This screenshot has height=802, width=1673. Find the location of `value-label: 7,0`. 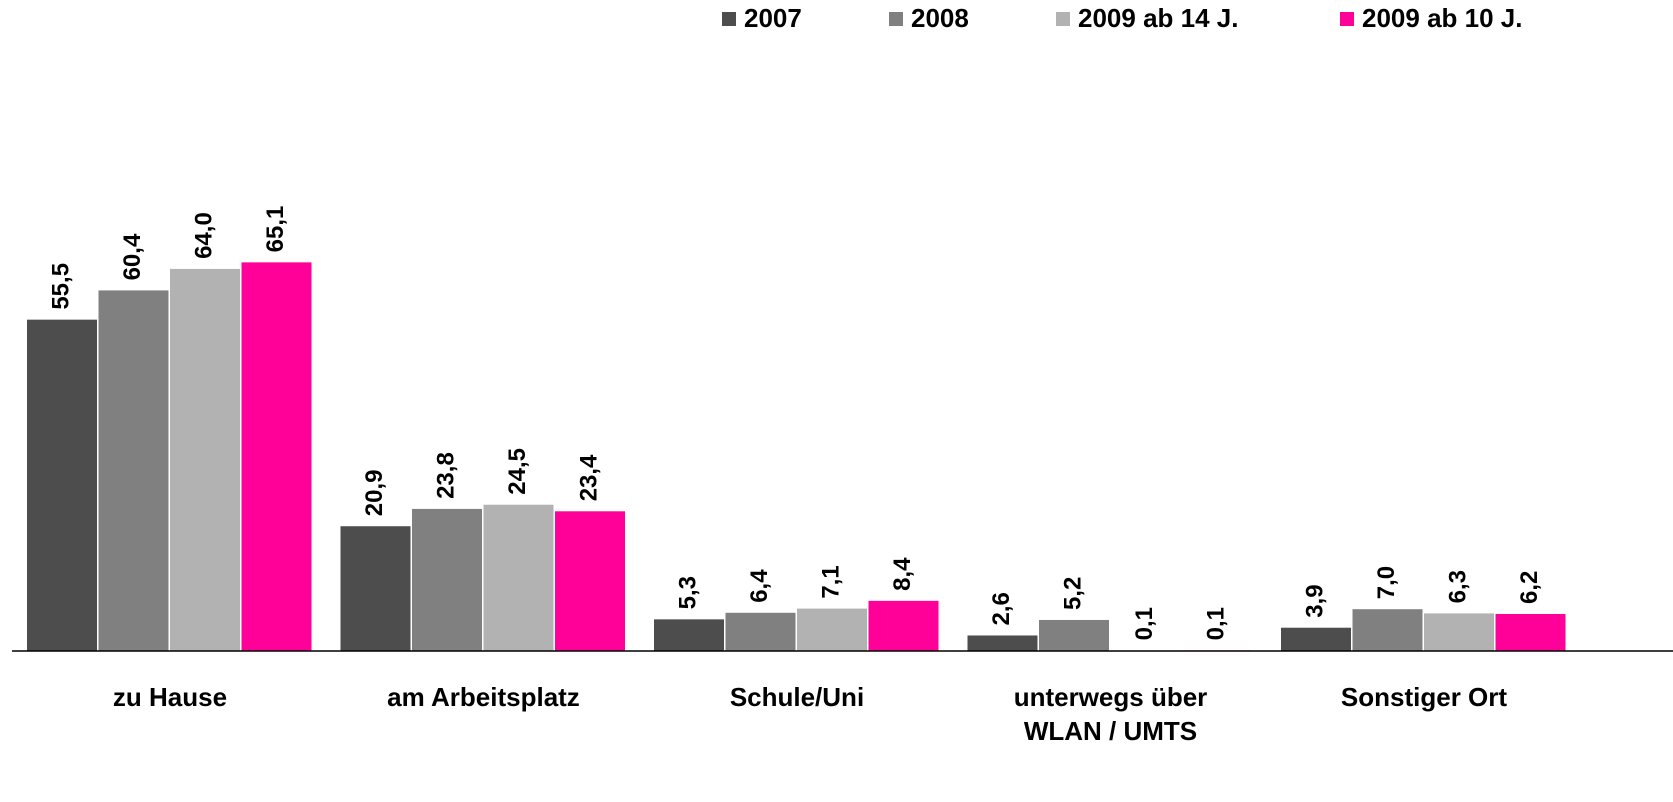

value-label: 7,0 is located at coordinates (1386, 582).